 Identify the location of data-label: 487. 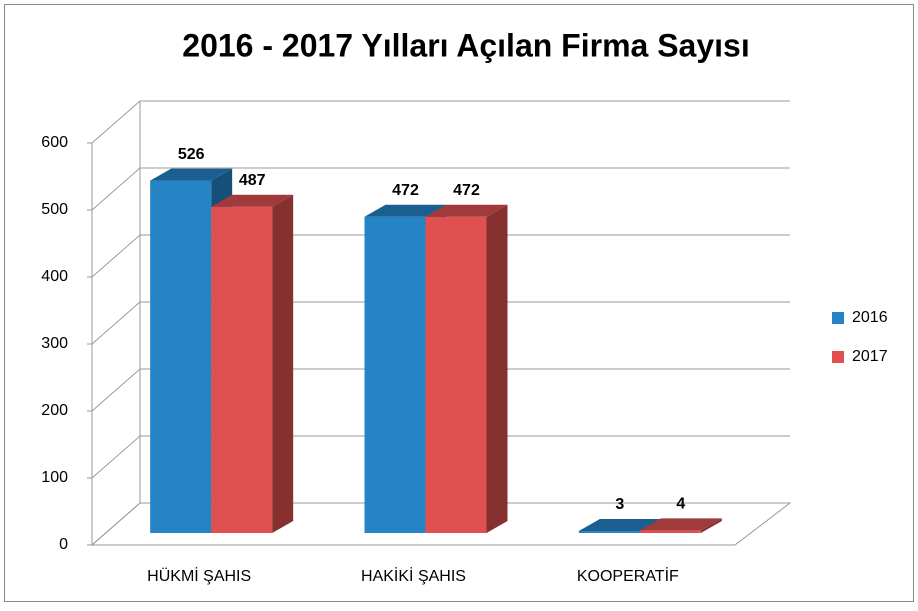
(252, 180).